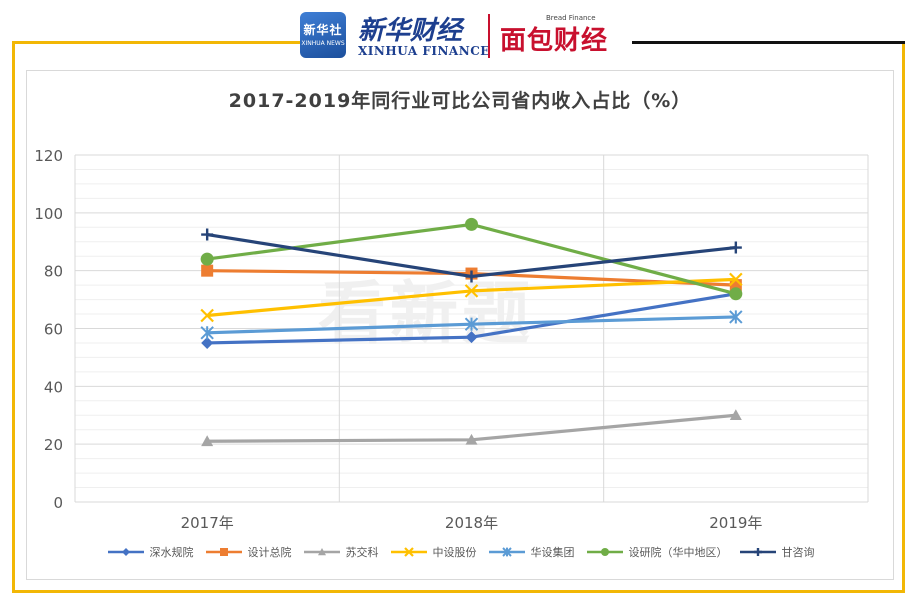 The width and height of the screenshot is (919, 604). Describe the element at coordinates (678, 552) in the screenshot. I see `legend-label: 设研院（华中地区）` at that location.